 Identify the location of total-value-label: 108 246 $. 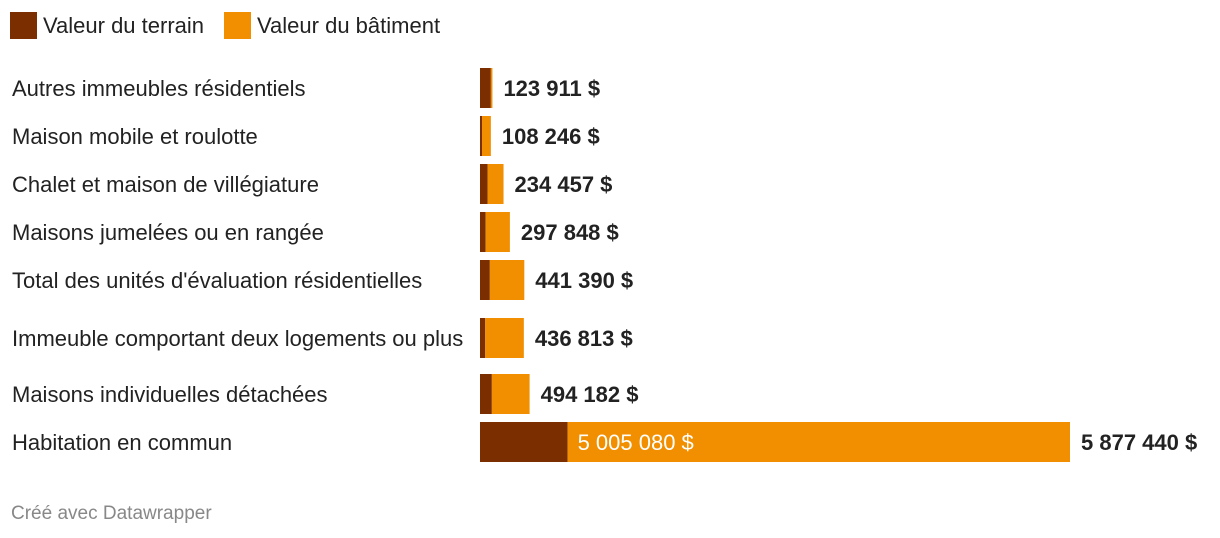
(551, 136).